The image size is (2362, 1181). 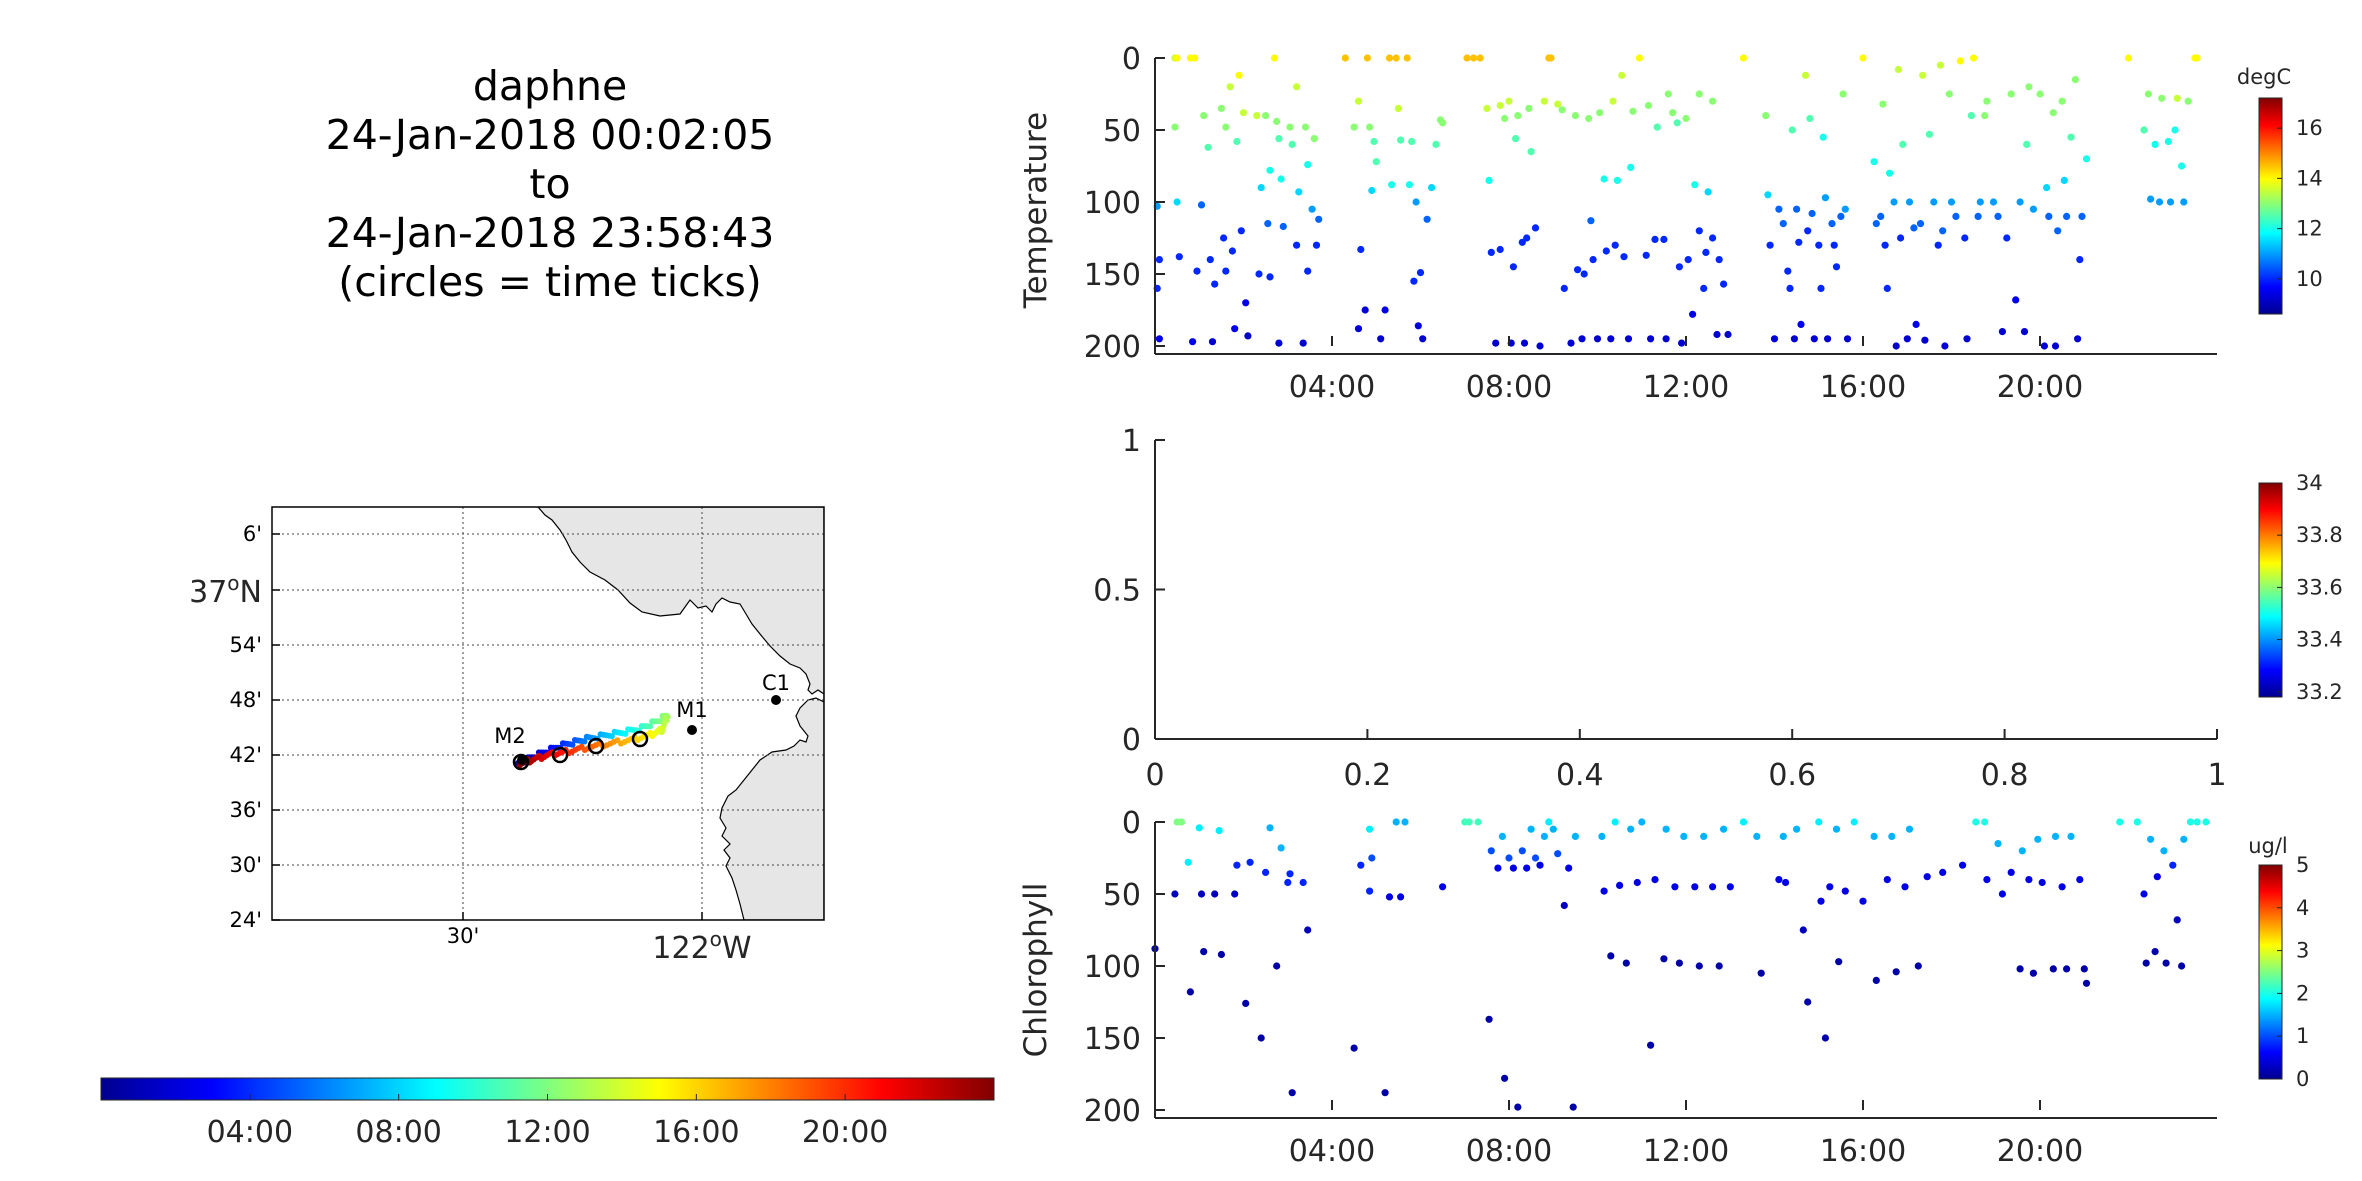 What do you see at coordinates (246, 865) in the screenshot?
I see `map-lat-label: 30'` at bounding box center [246, 865].